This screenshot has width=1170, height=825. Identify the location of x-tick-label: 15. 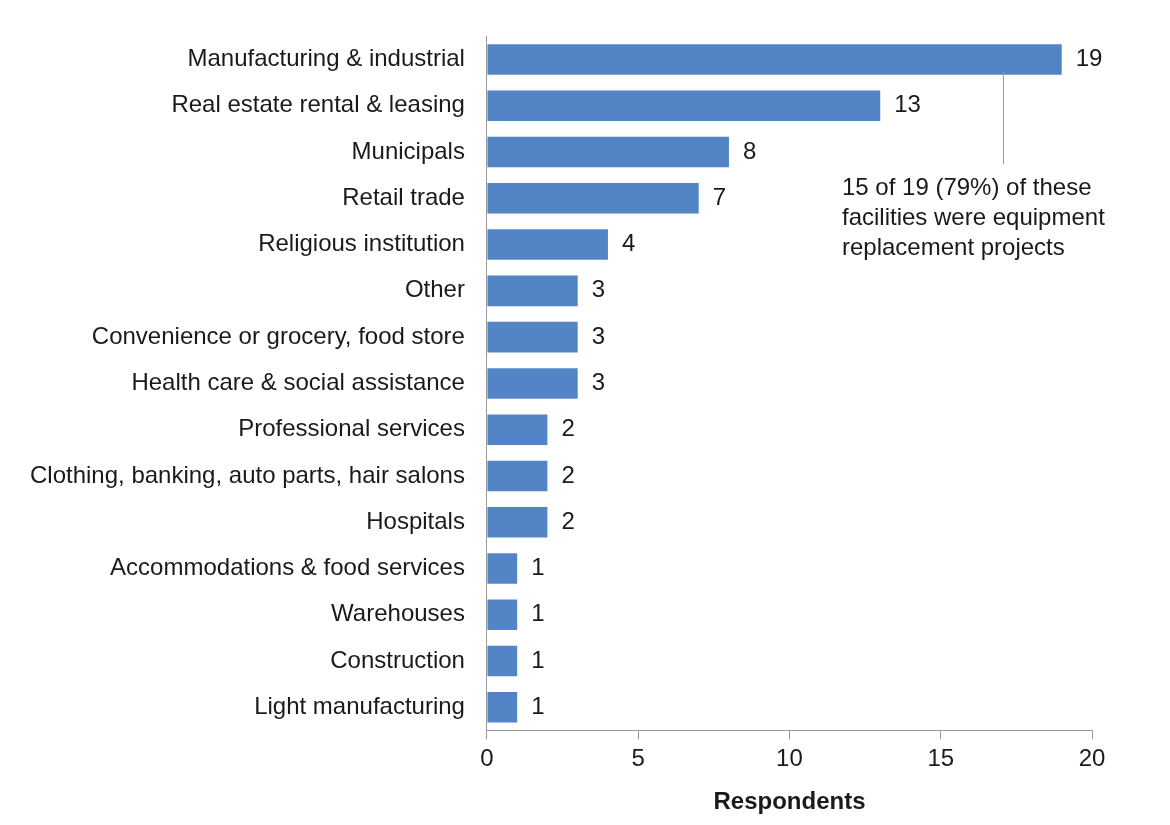
(941, 758).